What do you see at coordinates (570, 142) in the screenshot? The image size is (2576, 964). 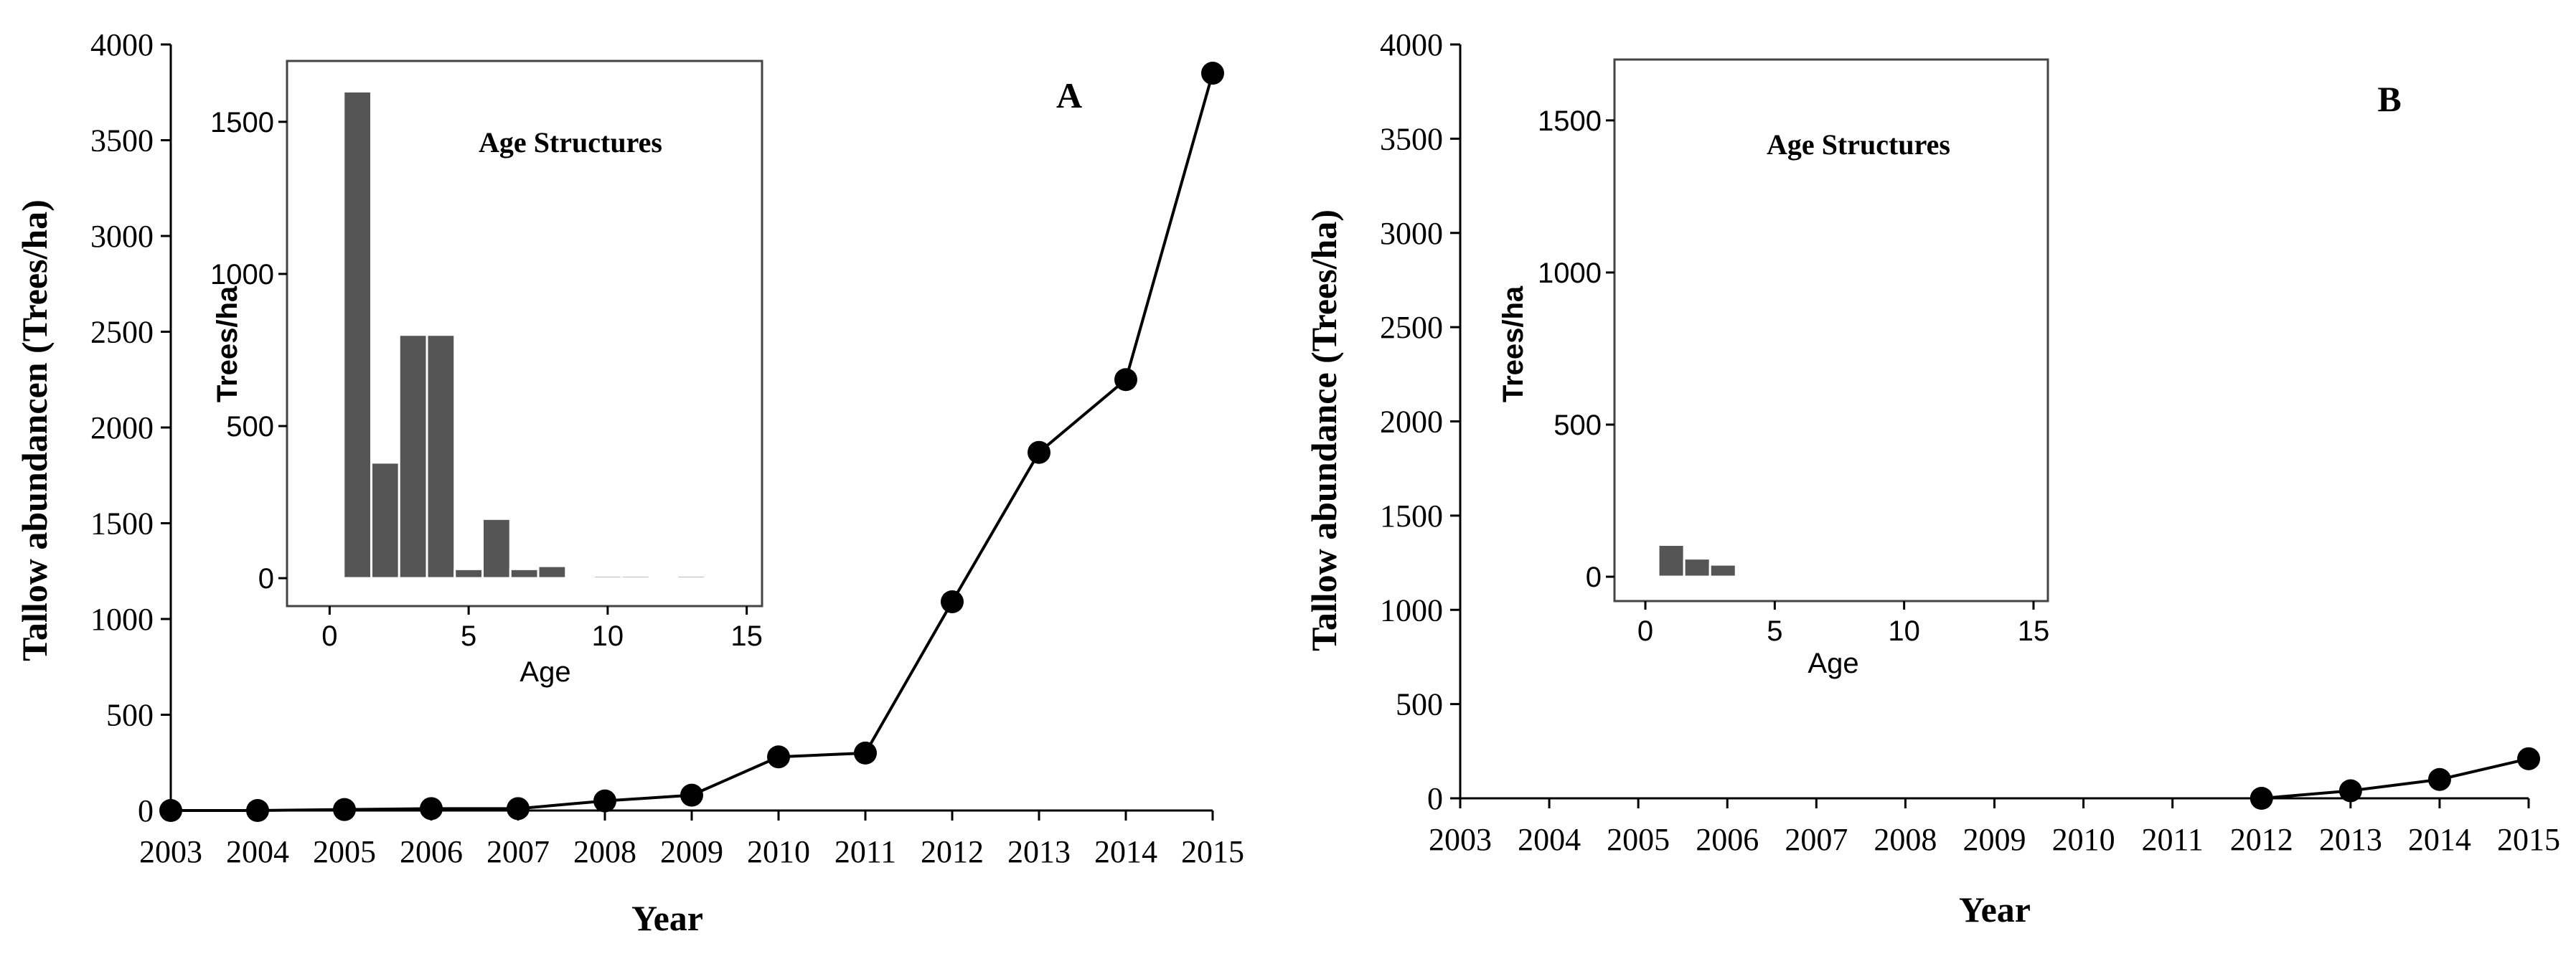 I see `panel-a-inset-title: Age Structures` at bounding box center [570, 142].